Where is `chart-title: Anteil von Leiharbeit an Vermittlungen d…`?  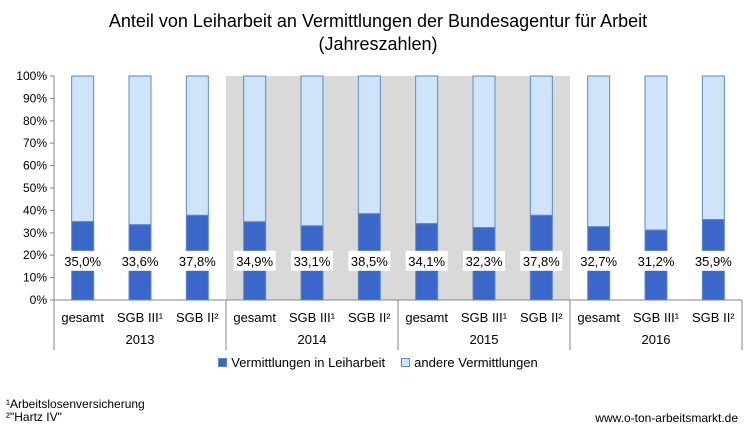 chart-title: Anteil von Leiharbeit an Vermittlungen d… is located at coordinates (378, 21).